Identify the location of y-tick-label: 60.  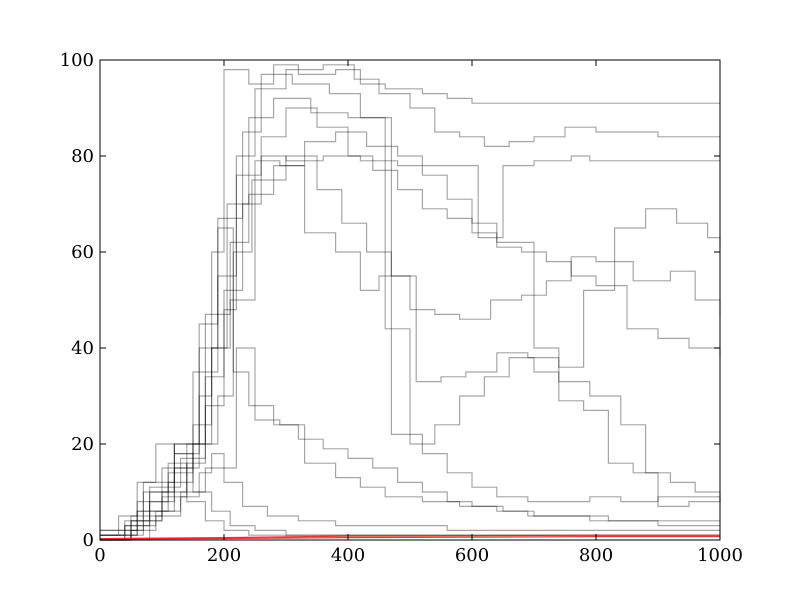
(82, 252).